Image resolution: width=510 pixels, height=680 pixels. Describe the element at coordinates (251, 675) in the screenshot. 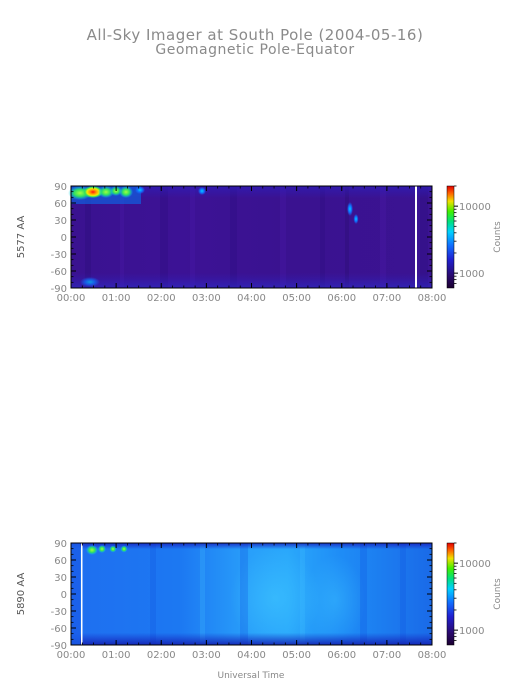

I see `x-axis-label: Universal Time` at that location.